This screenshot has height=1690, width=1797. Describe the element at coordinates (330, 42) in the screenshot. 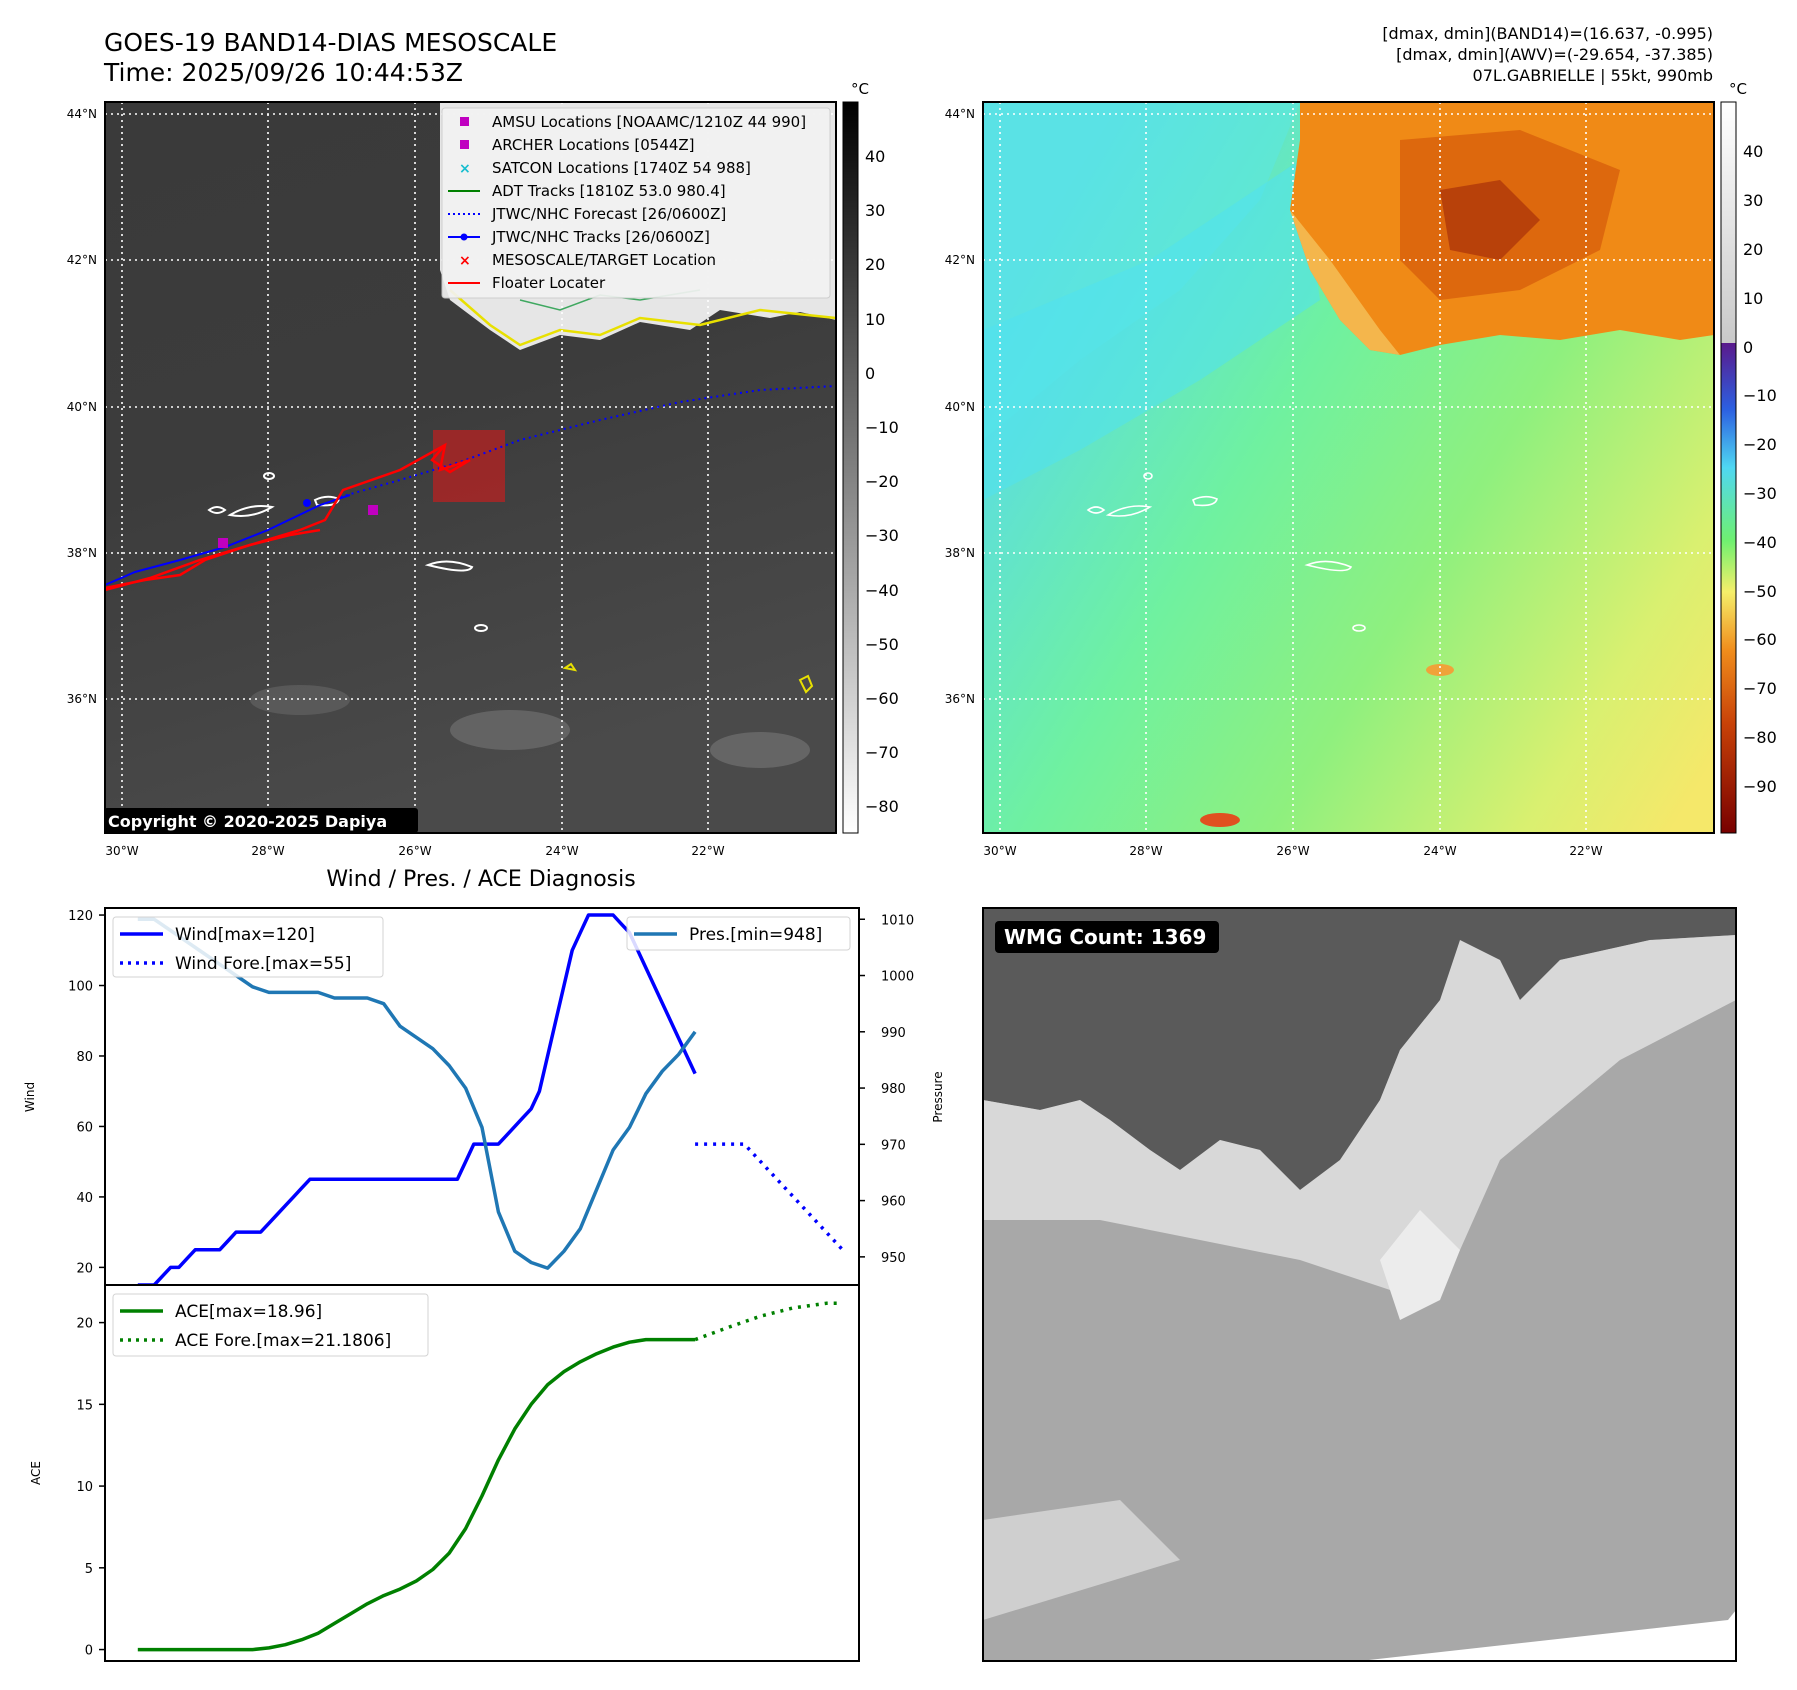

I see `figure-title-line1: GOES-19 BAND14-DIAS MESOSCALE` at that location.